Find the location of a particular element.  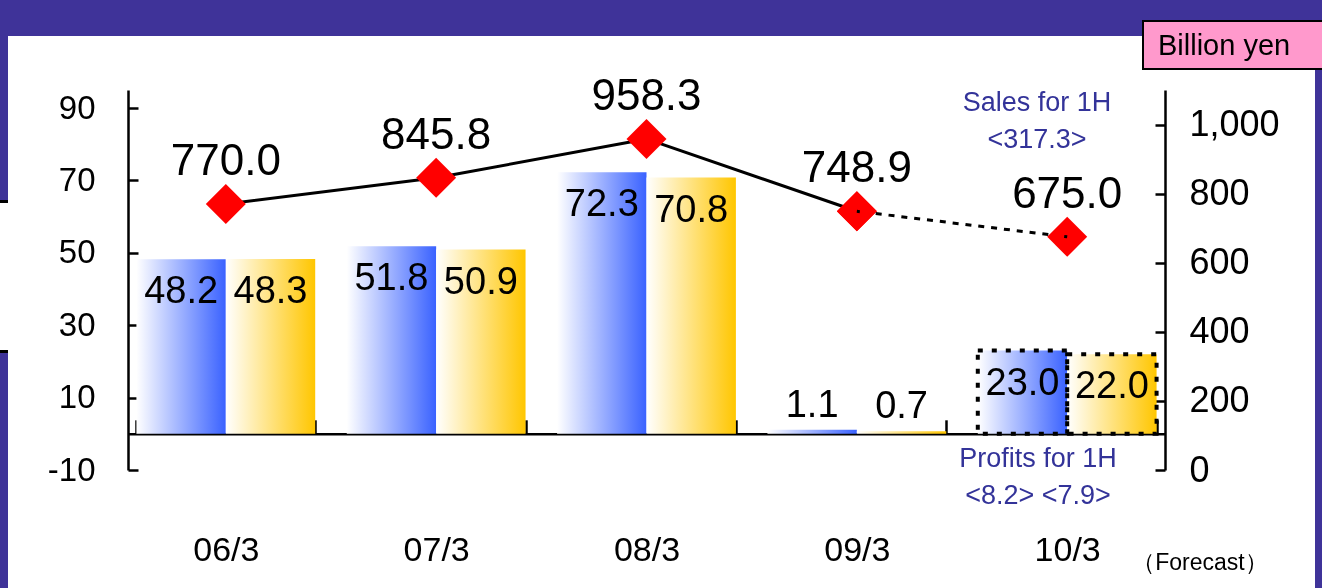

data-label: 48.3 is located at coordinates (270, 290).